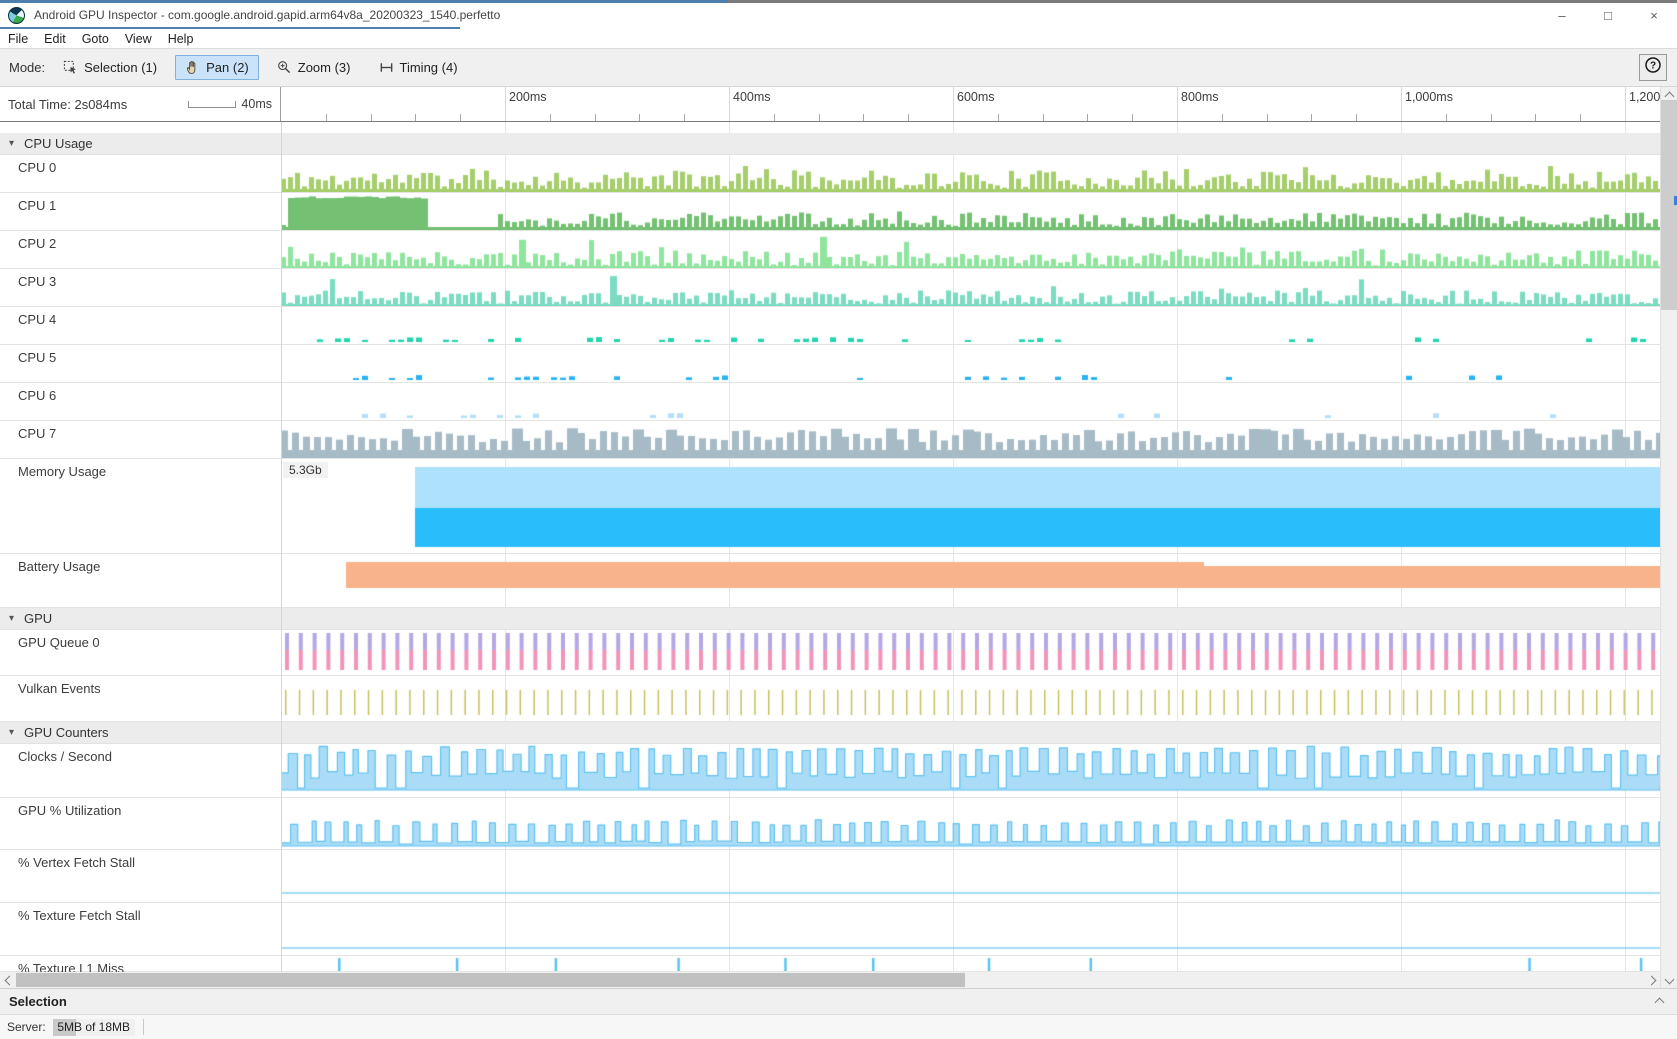  What do you see at coordinates (830, 619) in the screenshot?
I see `section-header-gpu: ▾ GPU` at bounding box center [830, 619].